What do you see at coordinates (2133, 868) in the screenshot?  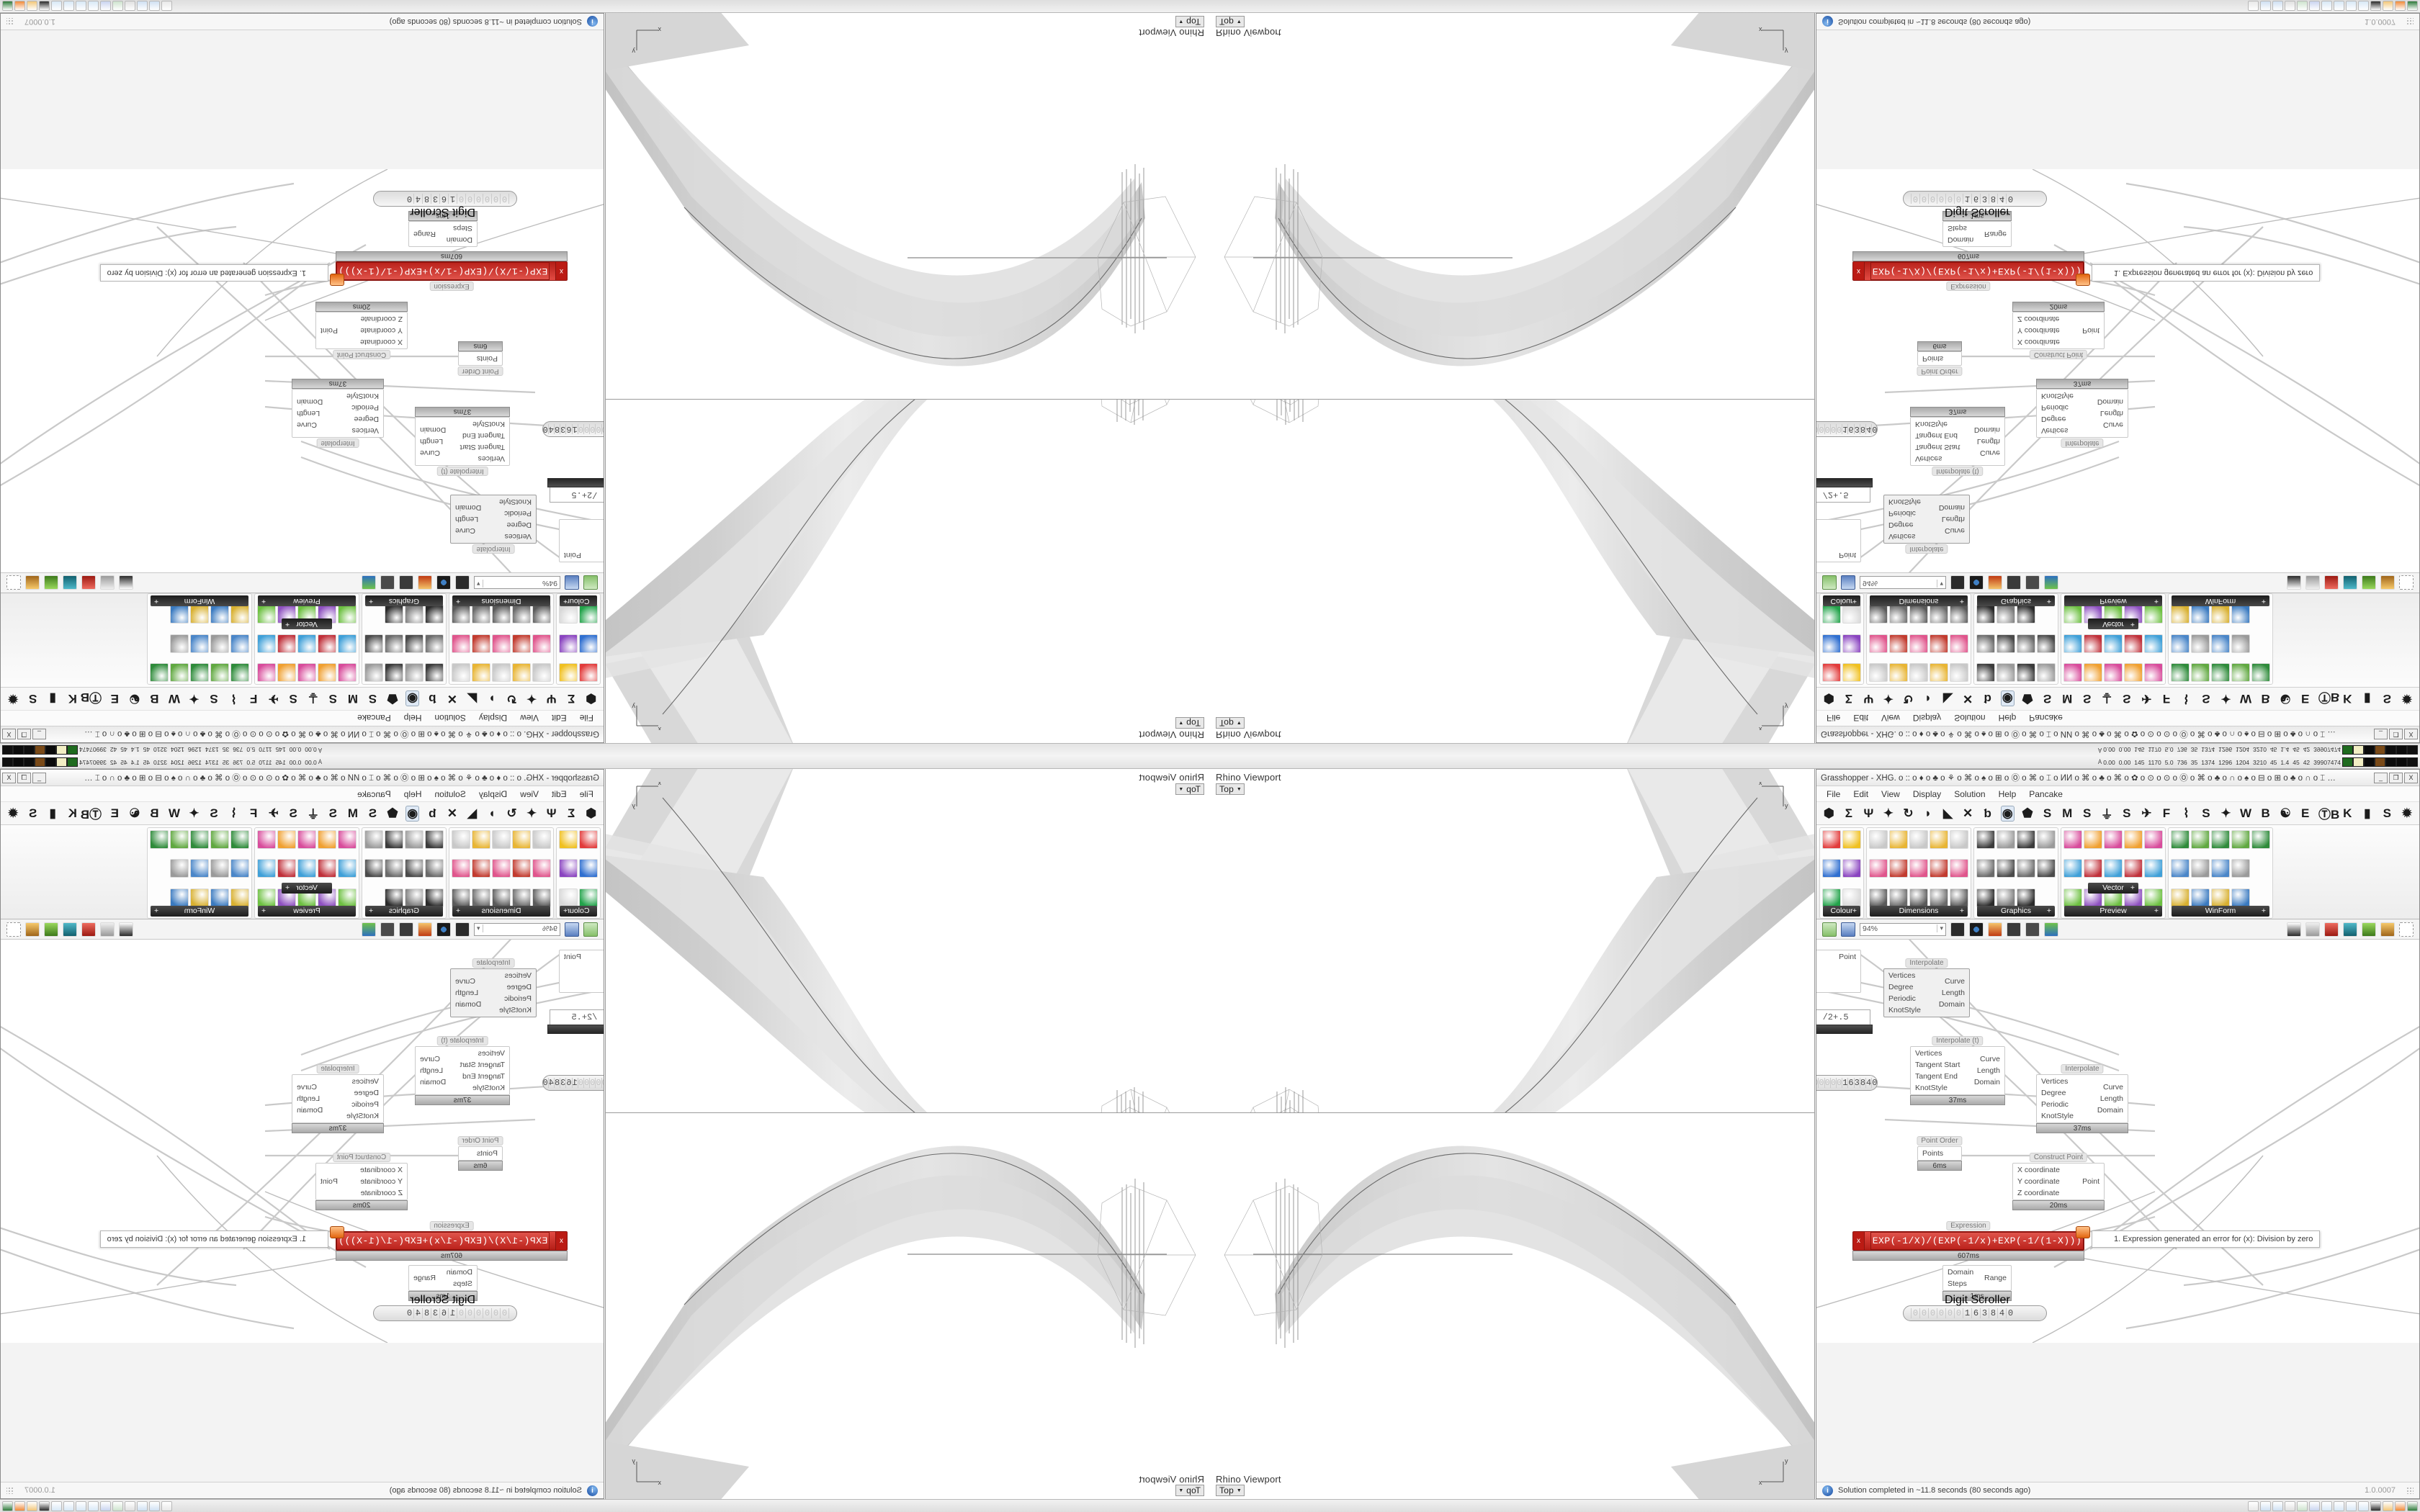 I see `sequence-icon` at bounding box center [2133, 868].